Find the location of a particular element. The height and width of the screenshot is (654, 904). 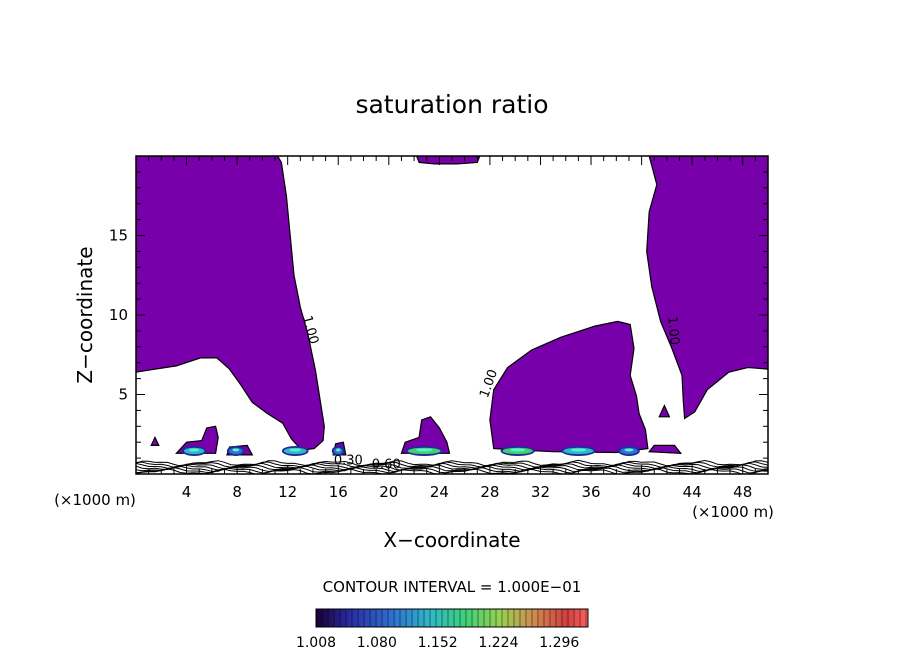

y-axis-title: Z−coordinate is located at coordinates (85, 314).